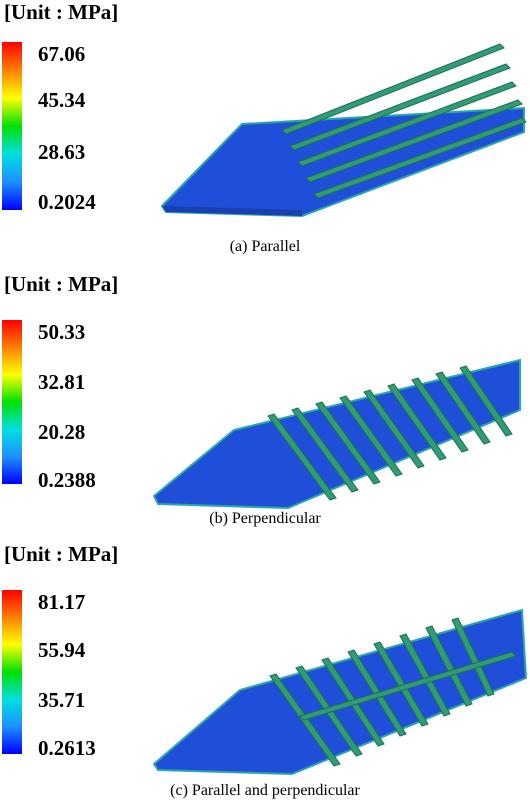 The height and width of the screenshot is (808, 530). What do you see at coordinates (67, 748) in the screenshot?
I see `tick-label: 0.2613` at bounding box center [67, 748].